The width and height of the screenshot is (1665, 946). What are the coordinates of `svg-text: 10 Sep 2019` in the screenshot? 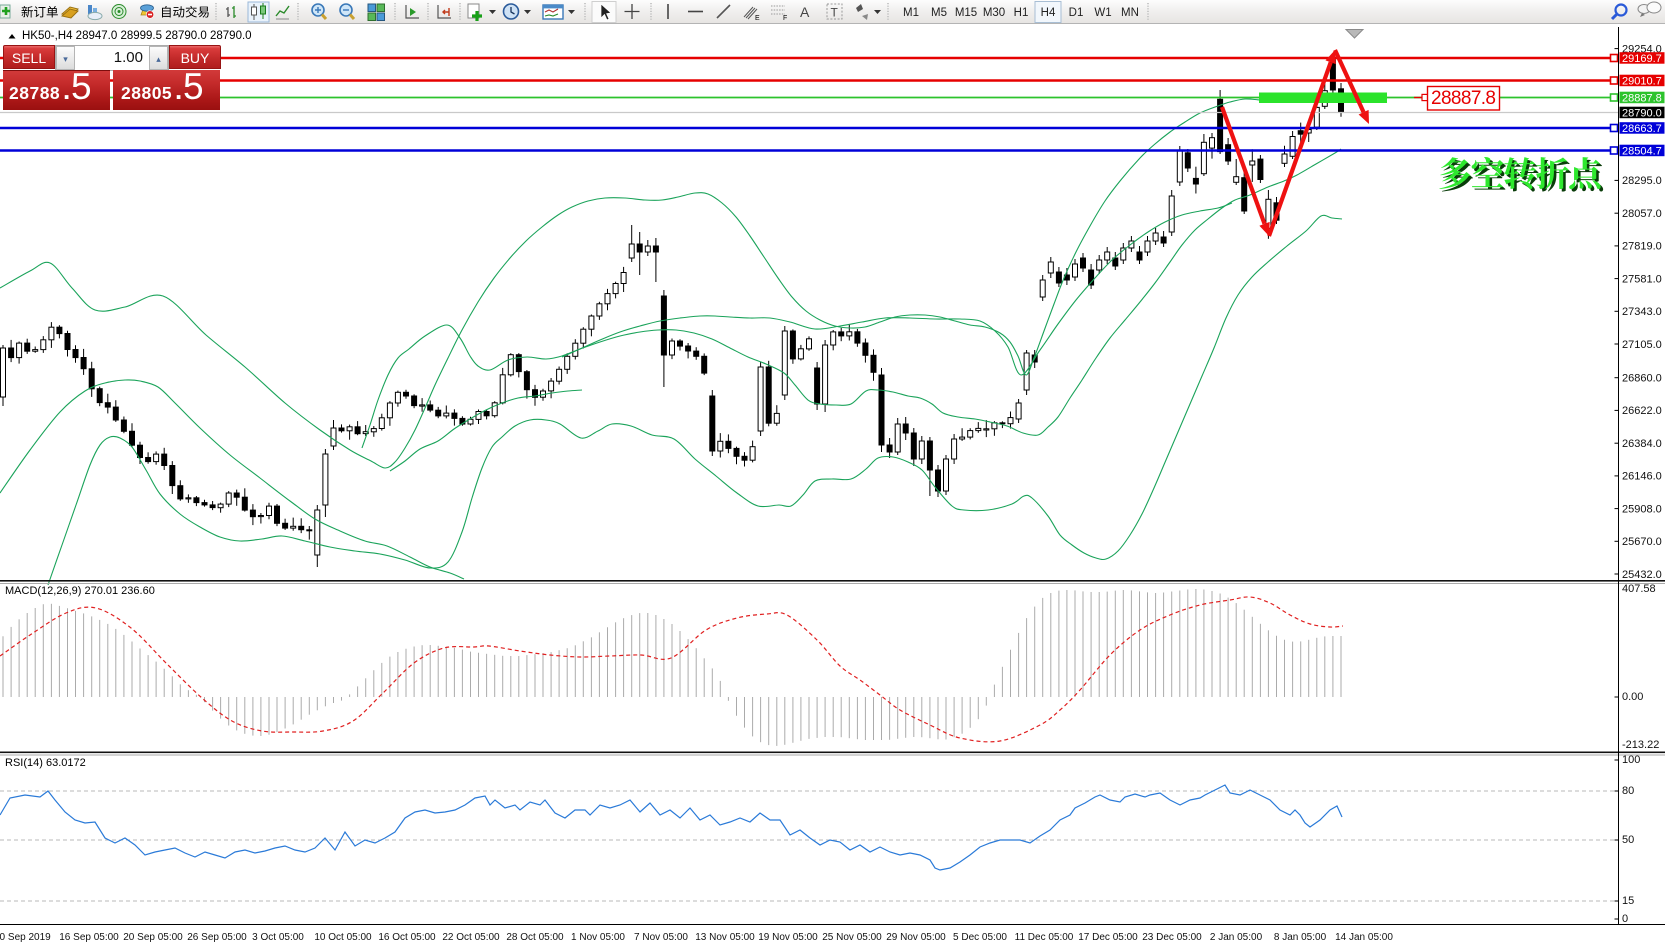 It's located at (25, 937).